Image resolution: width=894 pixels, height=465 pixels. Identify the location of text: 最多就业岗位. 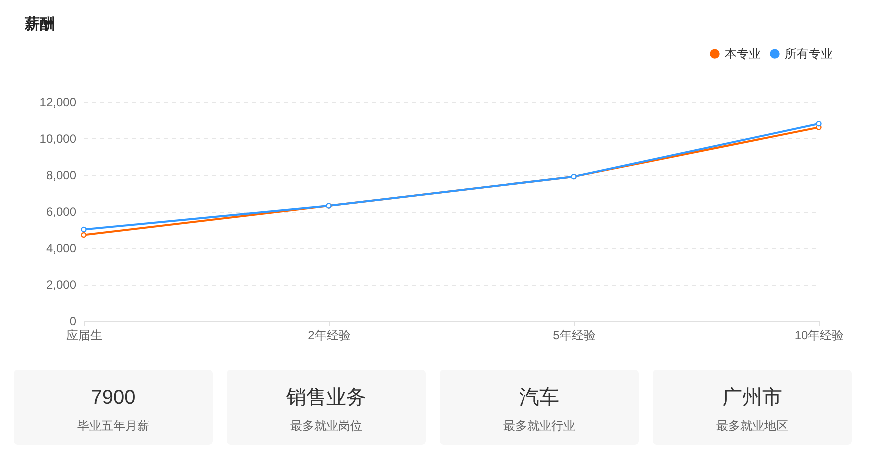
(326, 426).